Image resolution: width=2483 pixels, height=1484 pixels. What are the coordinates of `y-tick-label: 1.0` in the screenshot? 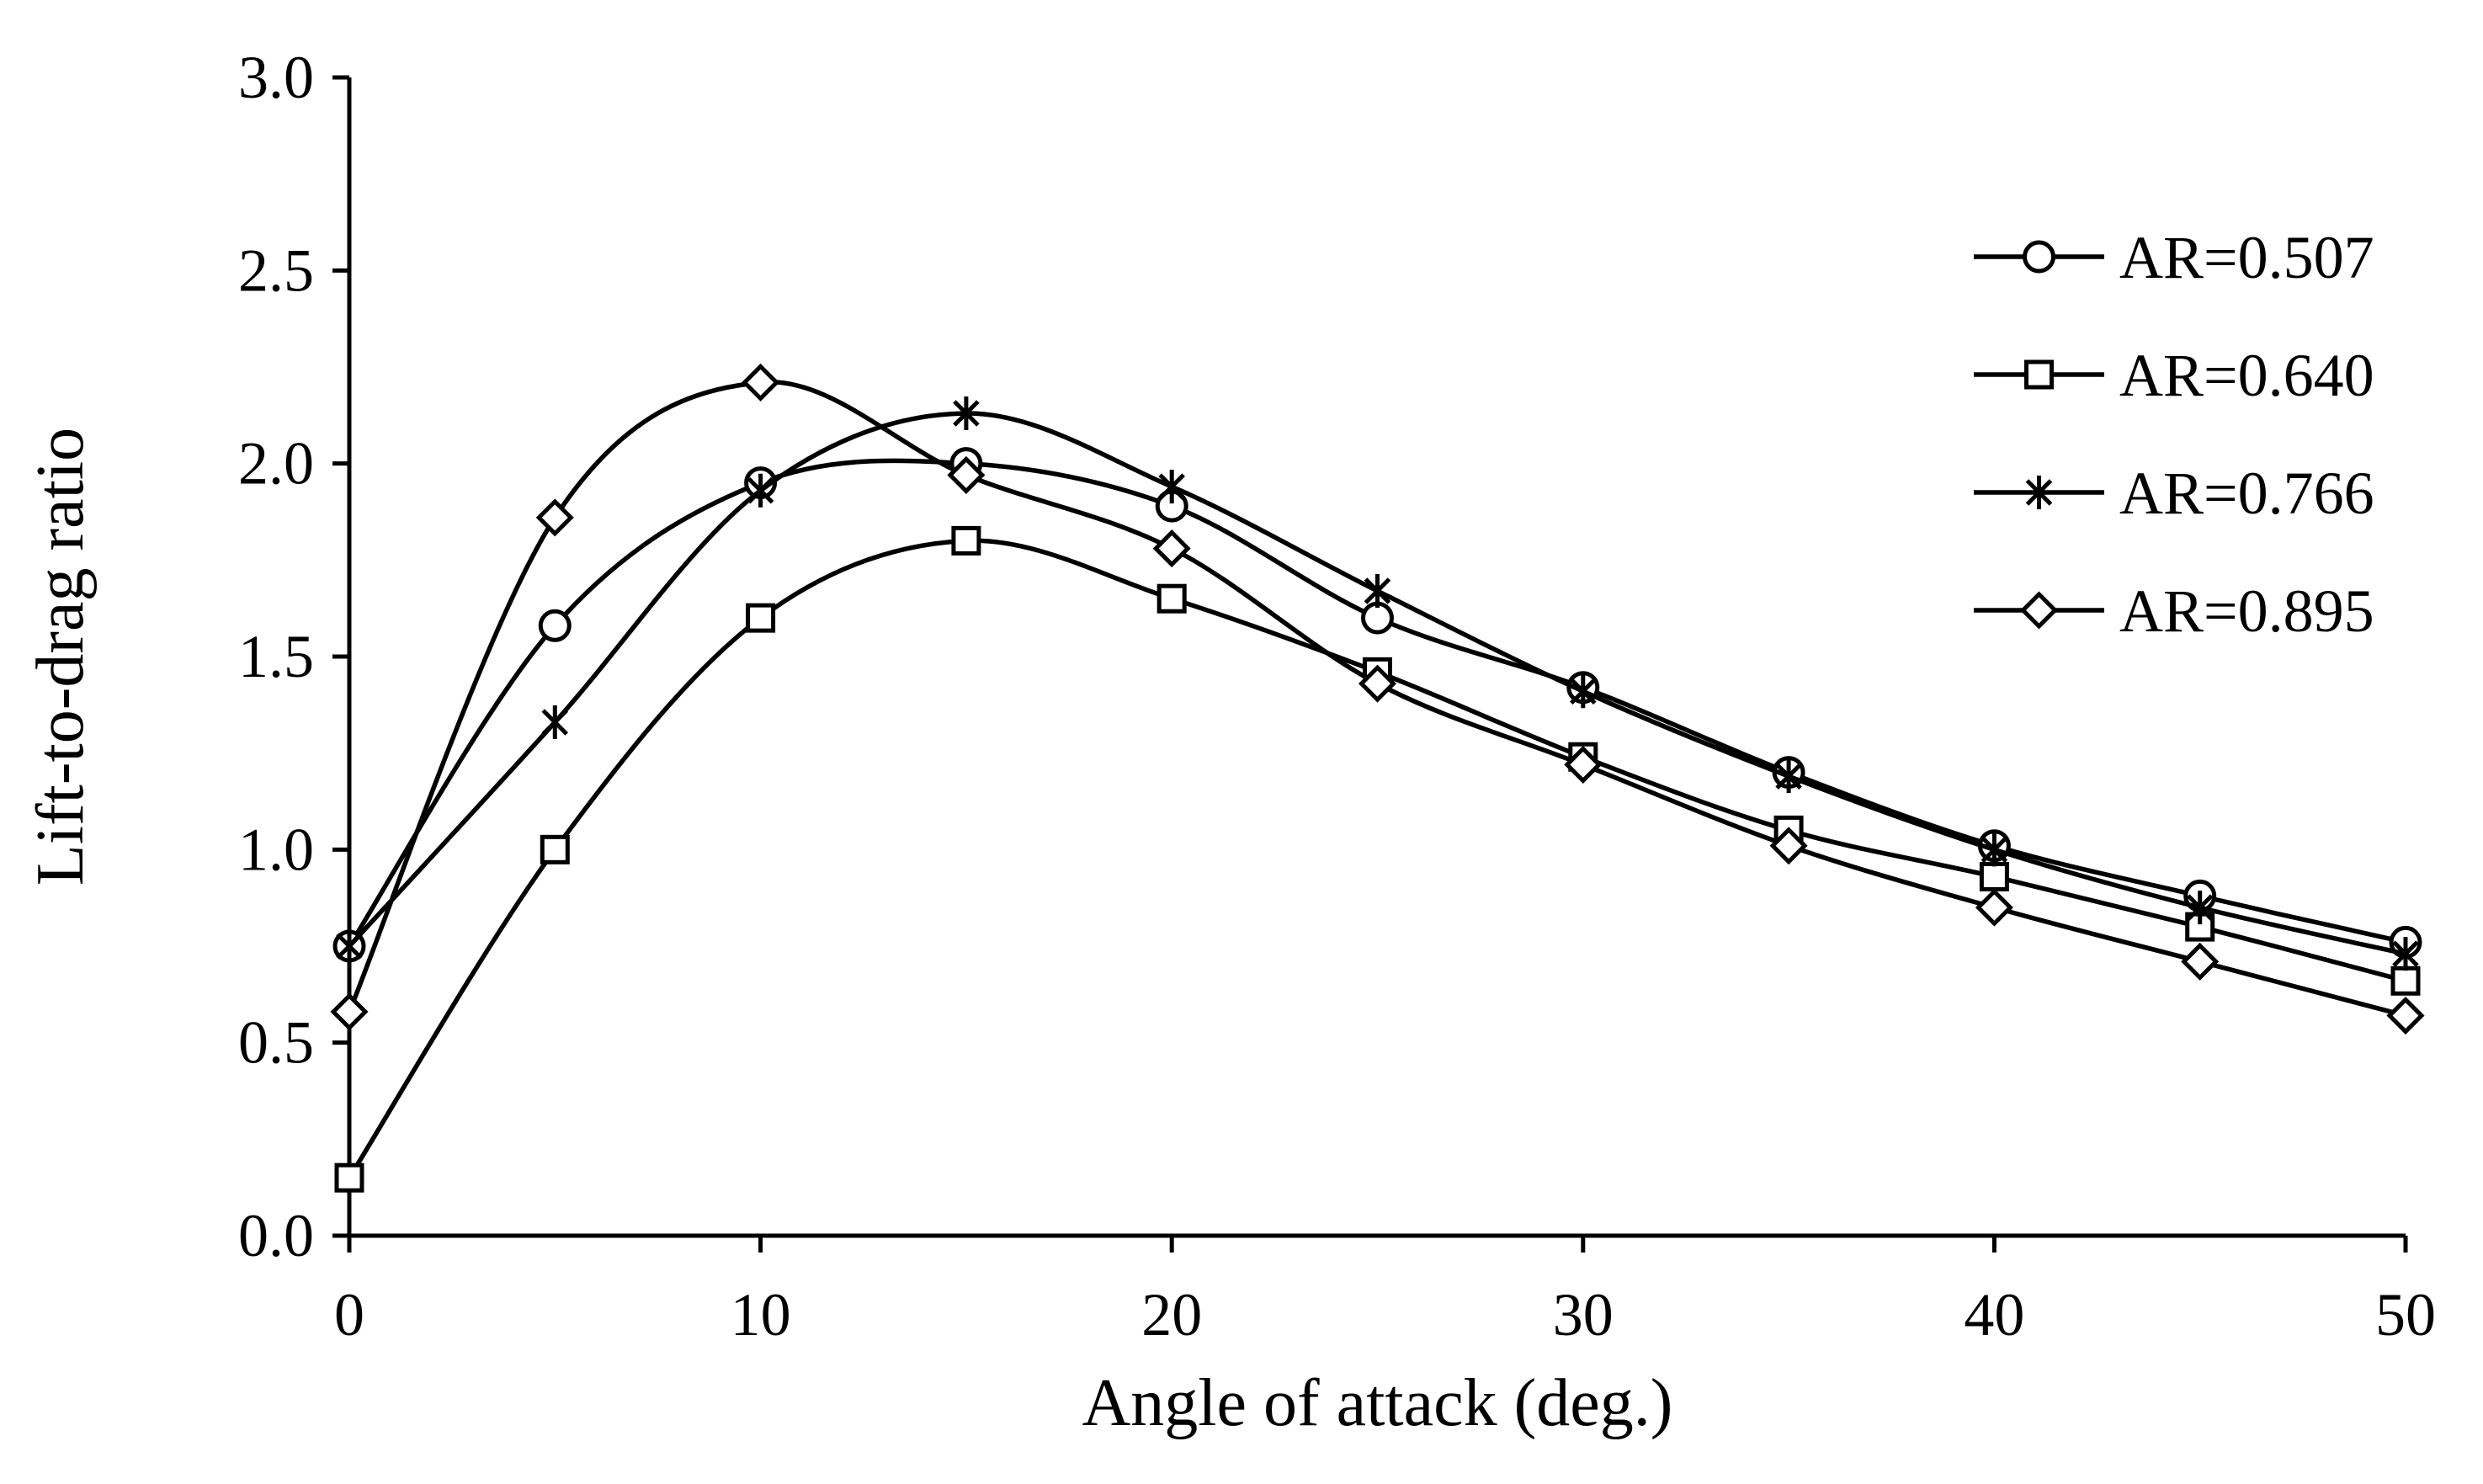 It's located at (276, 849).